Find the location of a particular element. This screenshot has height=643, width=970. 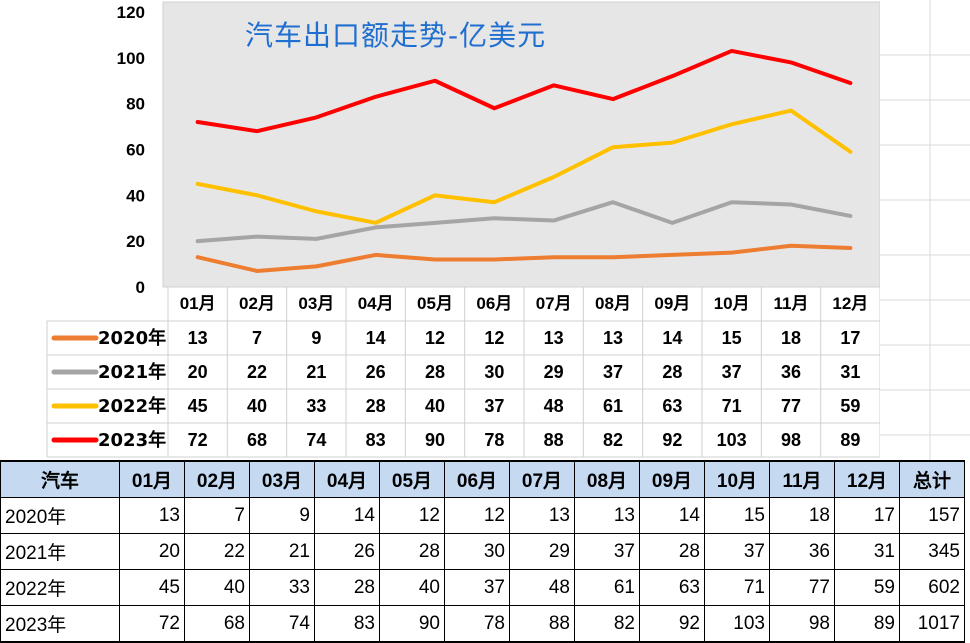

table-cell: 20 is located at coordinates (152, 552).